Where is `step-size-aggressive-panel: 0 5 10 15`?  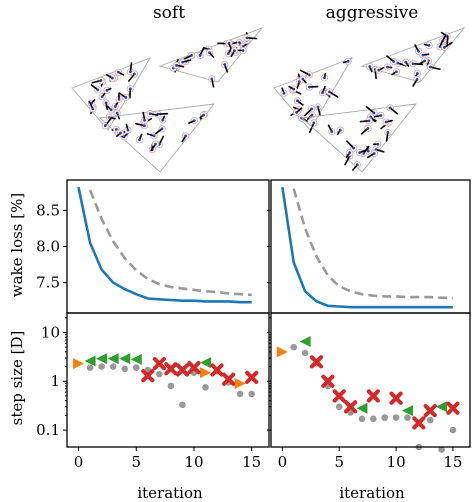
step-size-aggressive-panel: 0 5 10 15 is located at coordinates (369, 391).